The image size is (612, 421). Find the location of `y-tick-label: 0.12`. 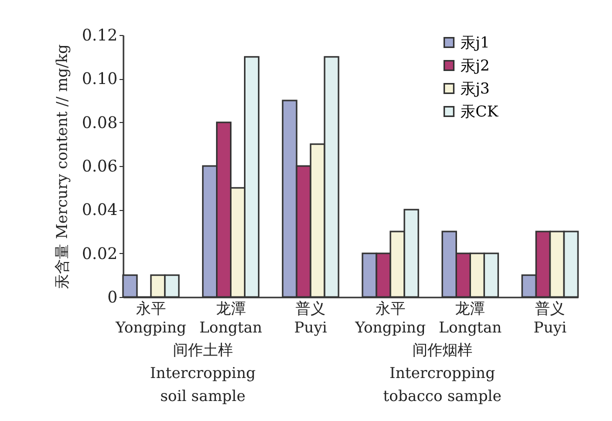

y-tick-label: 0.12 is located at coordinates (100, 35).